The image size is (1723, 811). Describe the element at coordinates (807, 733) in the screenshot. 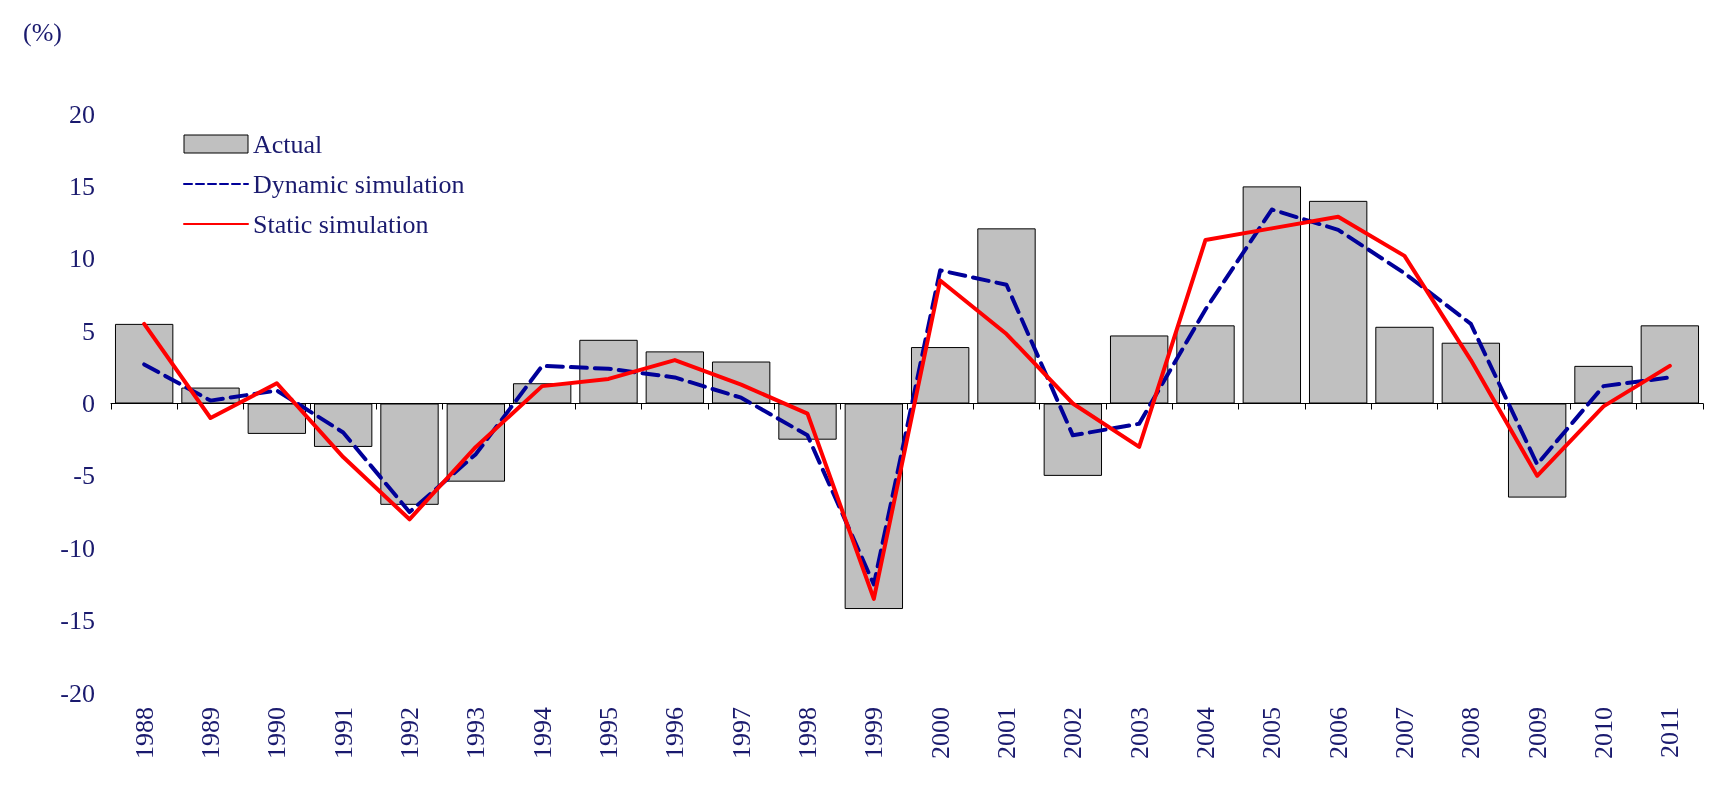

I see `x-tick-label: 1998` at that location.